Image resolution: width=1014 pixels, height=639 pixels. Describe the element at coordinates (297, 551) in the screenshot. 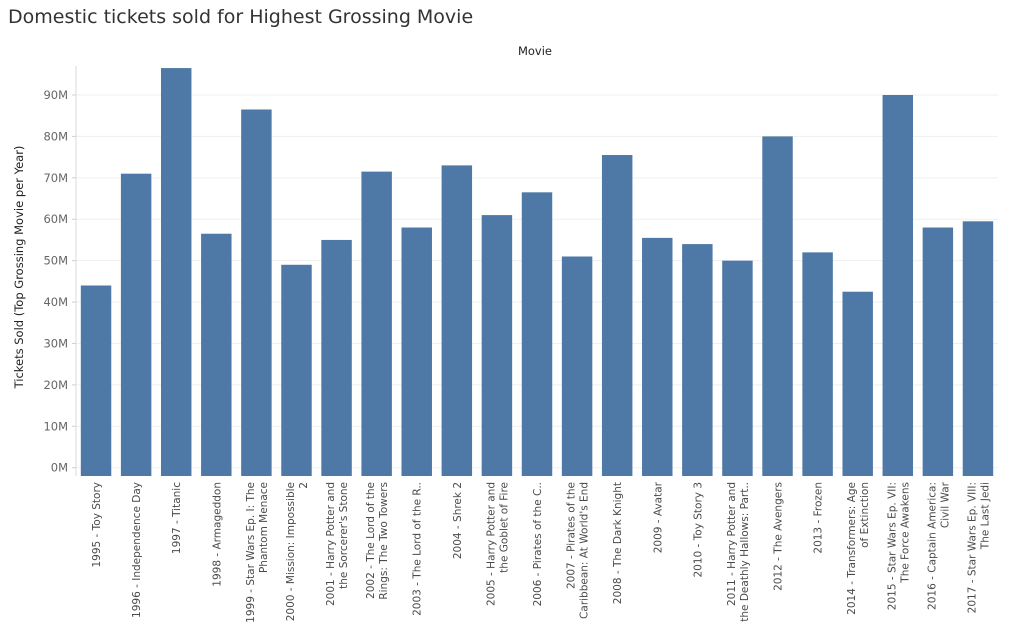

I see `x-tick-label: 2000 - Mission: Impossible 2` at that location.